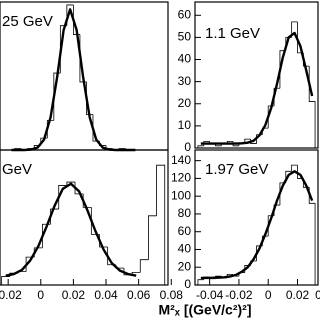 The width and height of the screenshot is (320, 320). What do you see at coordinates (210, 295) in the screenshot?
I see `x-tick-label: -0.04` at bounding box center [210, 295].